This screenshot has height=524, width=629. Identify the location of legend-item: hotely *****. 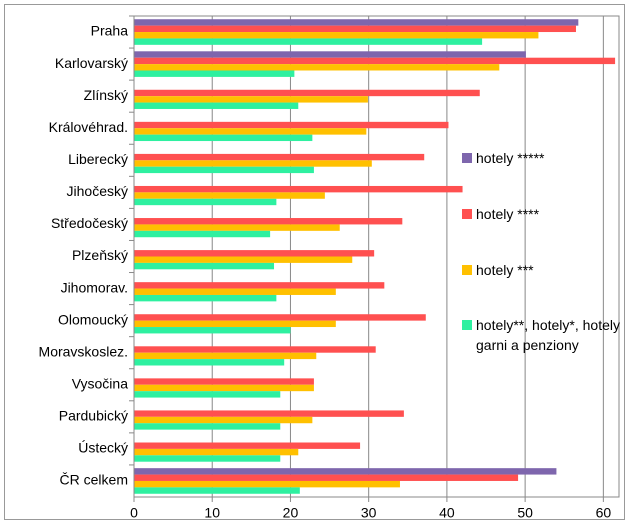
(542, 158).